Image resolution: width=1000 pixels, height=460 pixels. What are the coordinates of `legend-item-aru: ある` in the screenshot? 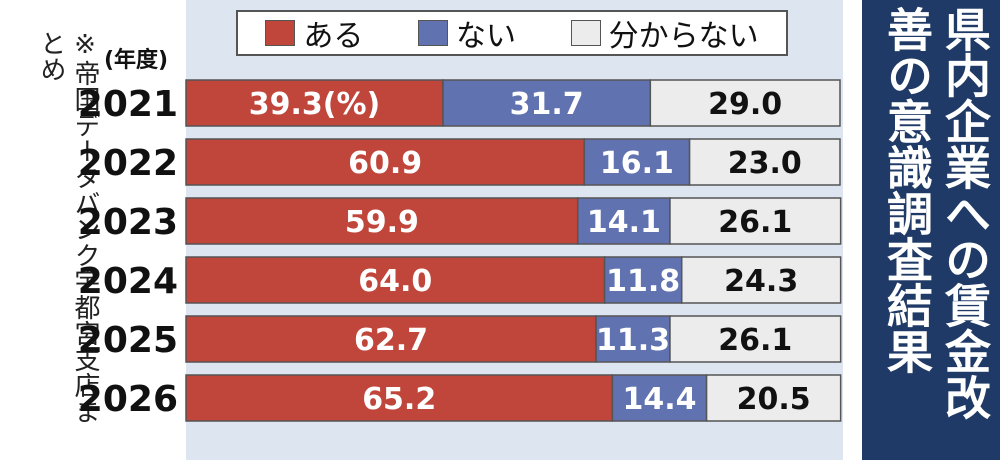 It's located at (314, 33).